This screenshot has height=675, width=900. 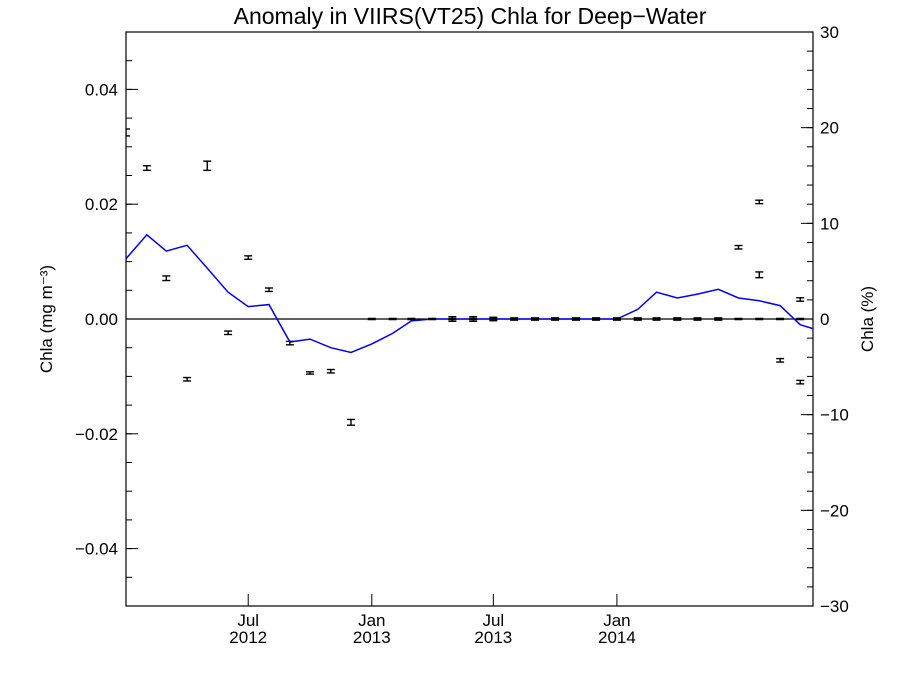 What do you see at coordinates (101, 319) in the screenshot?
I see `y-left-tick-label: 0.00` at bounding box center [101, 319].